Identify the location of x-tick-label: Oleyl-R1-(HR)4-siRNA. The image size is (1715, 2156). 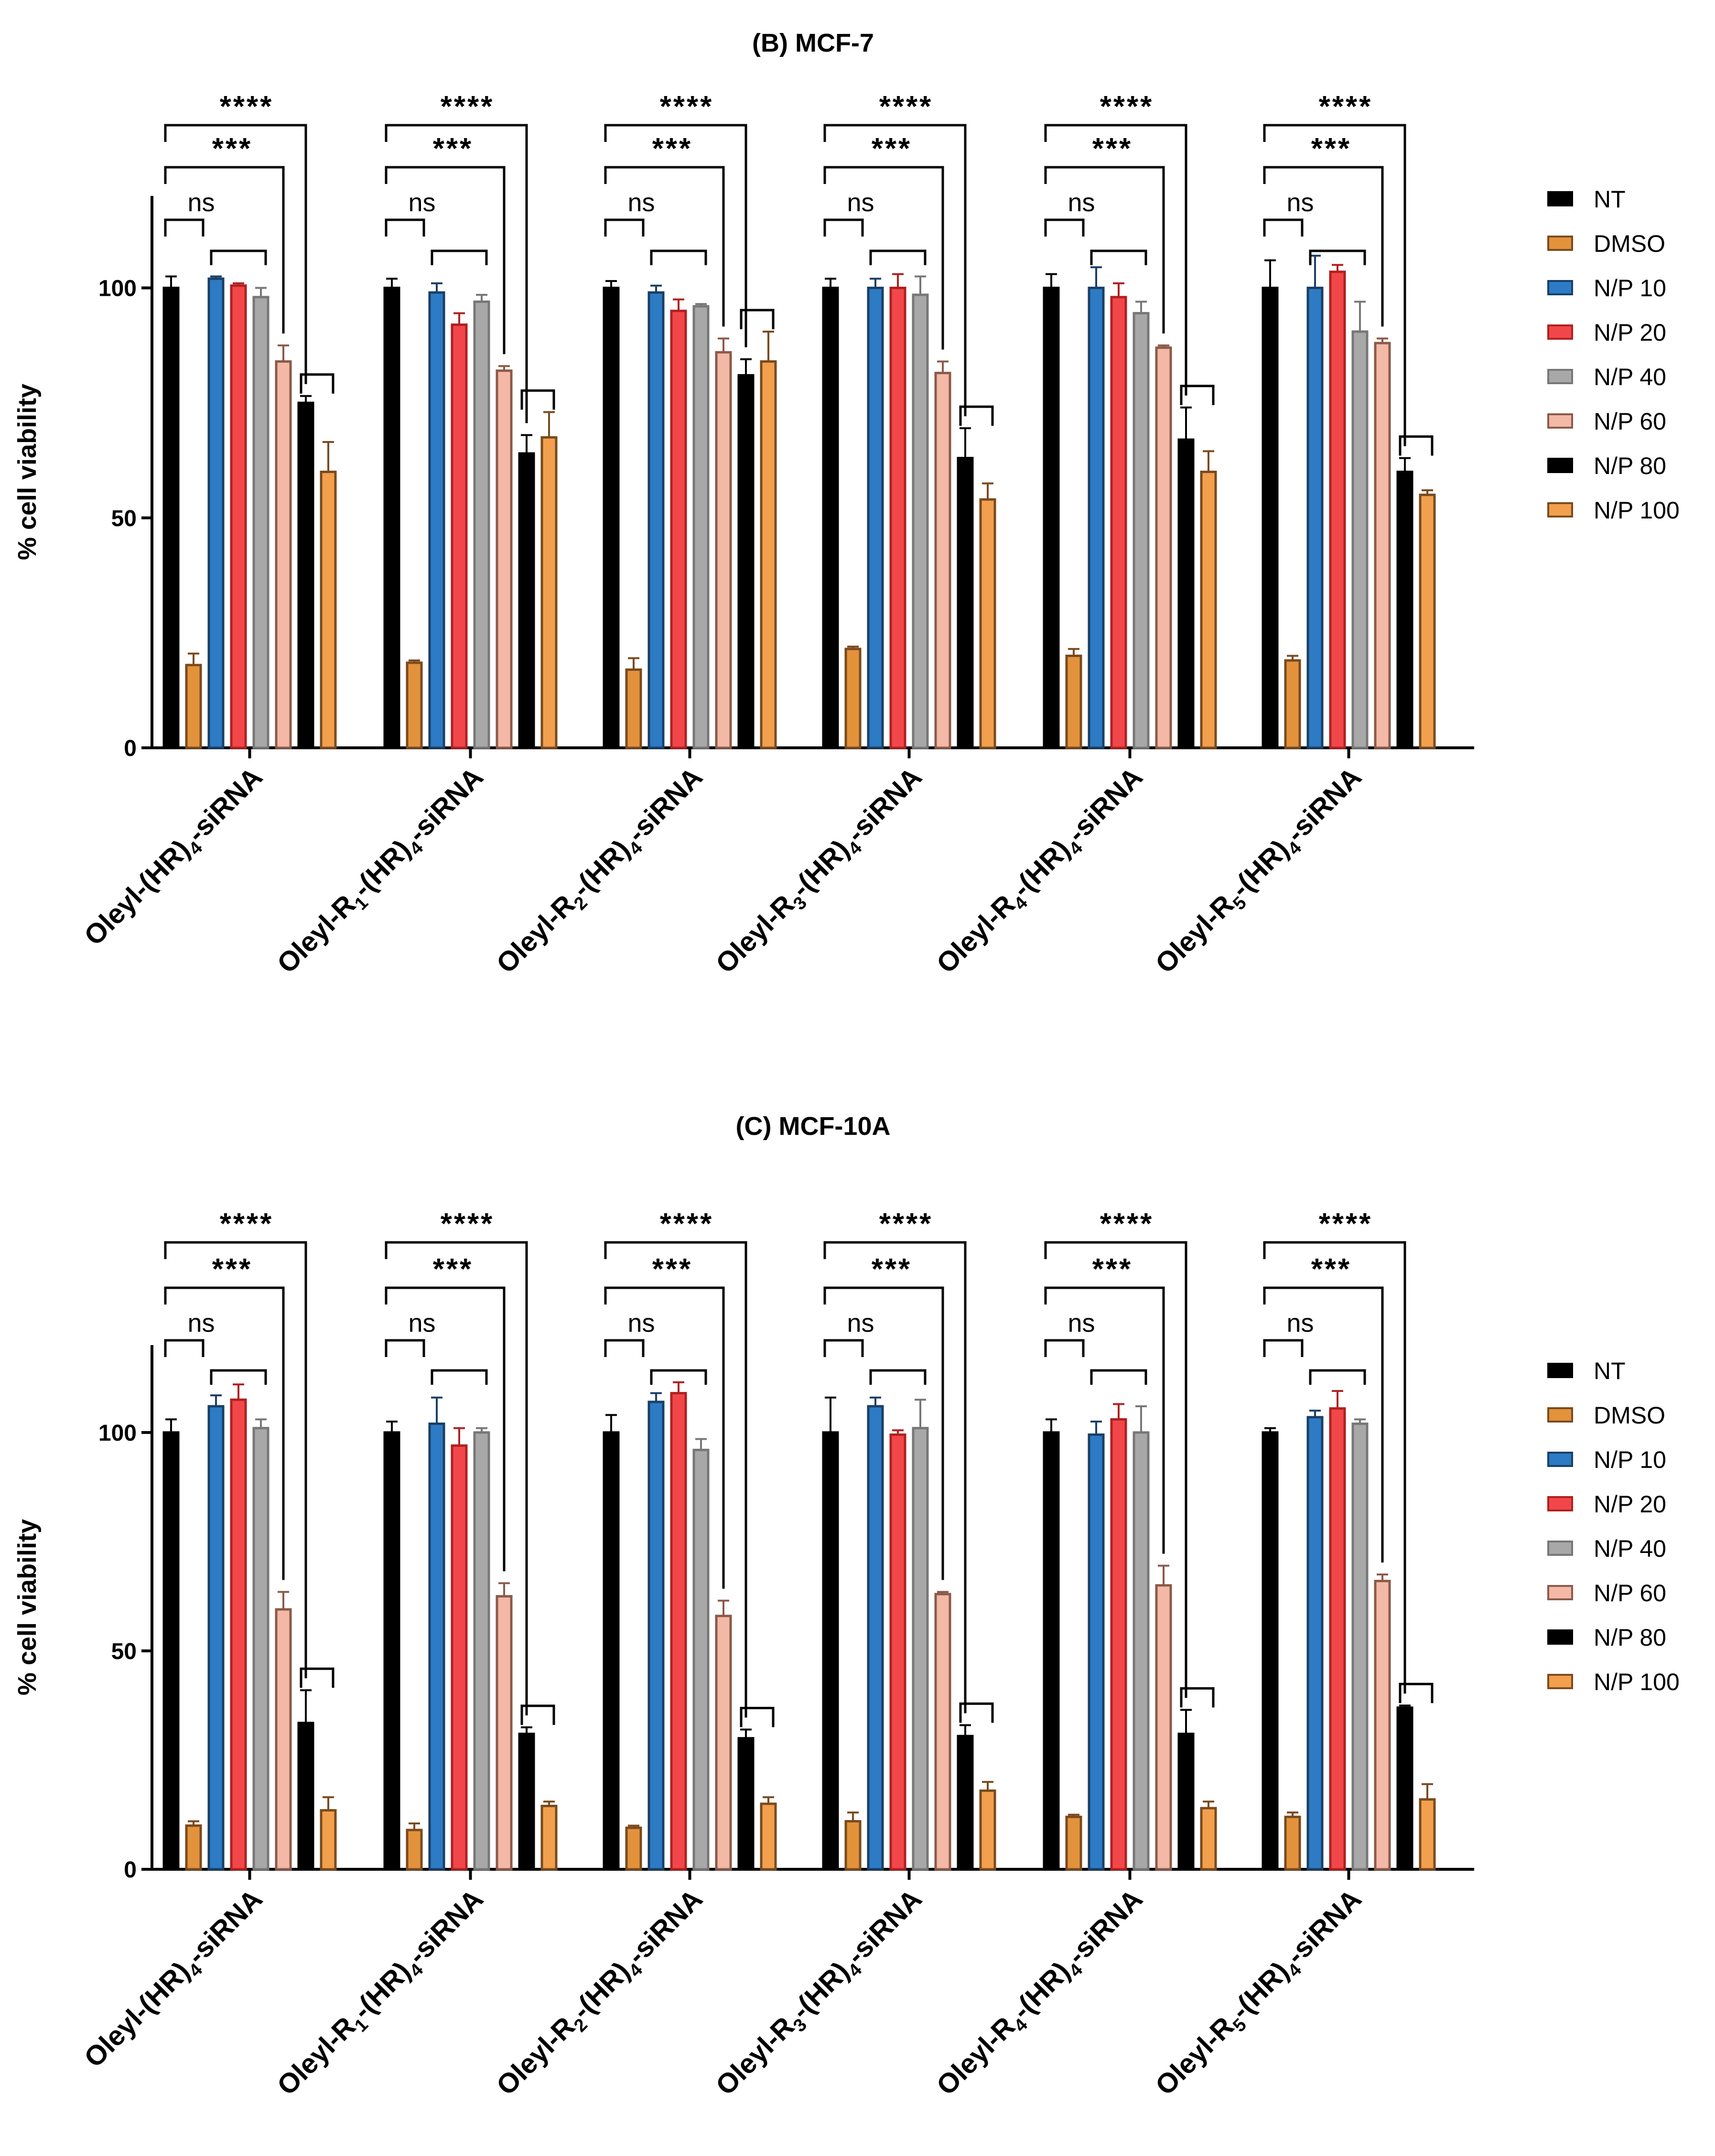
(381, 871).